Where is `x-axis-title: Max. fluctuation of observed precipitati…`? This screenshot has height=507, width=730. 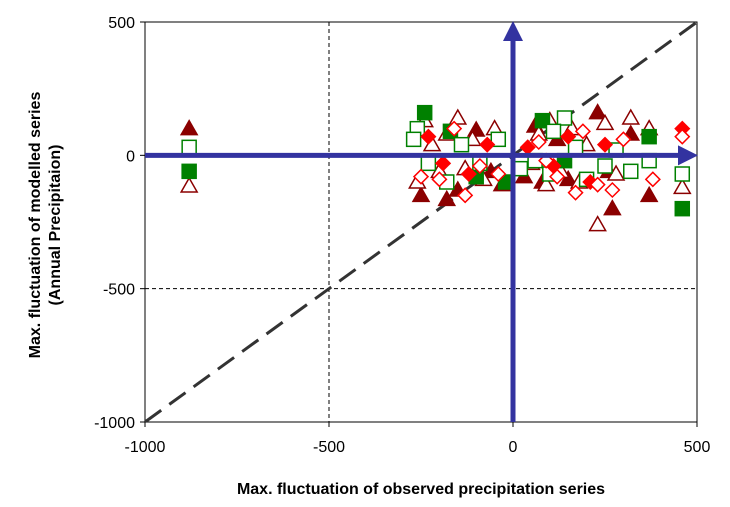
x-axis-title: Max. fluctuation of observed precipitati… is located at coordinates (421, 489).